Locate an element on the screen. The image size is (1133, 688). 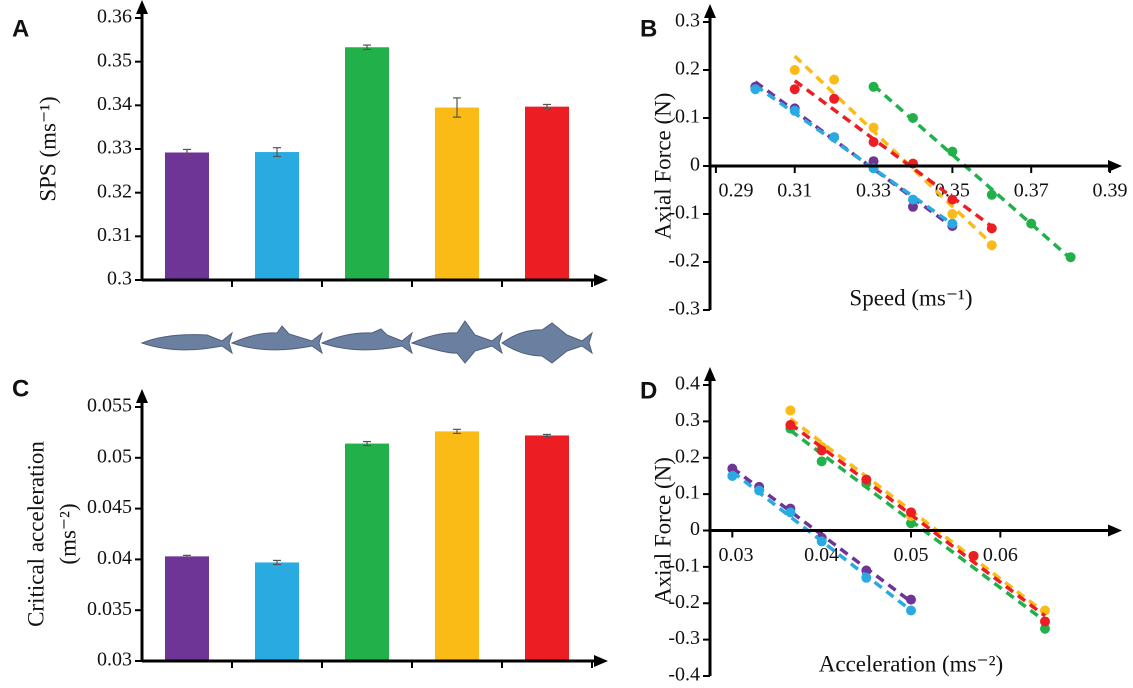
x-tick-label: 0.37 is located at coordinates (1031, 191).